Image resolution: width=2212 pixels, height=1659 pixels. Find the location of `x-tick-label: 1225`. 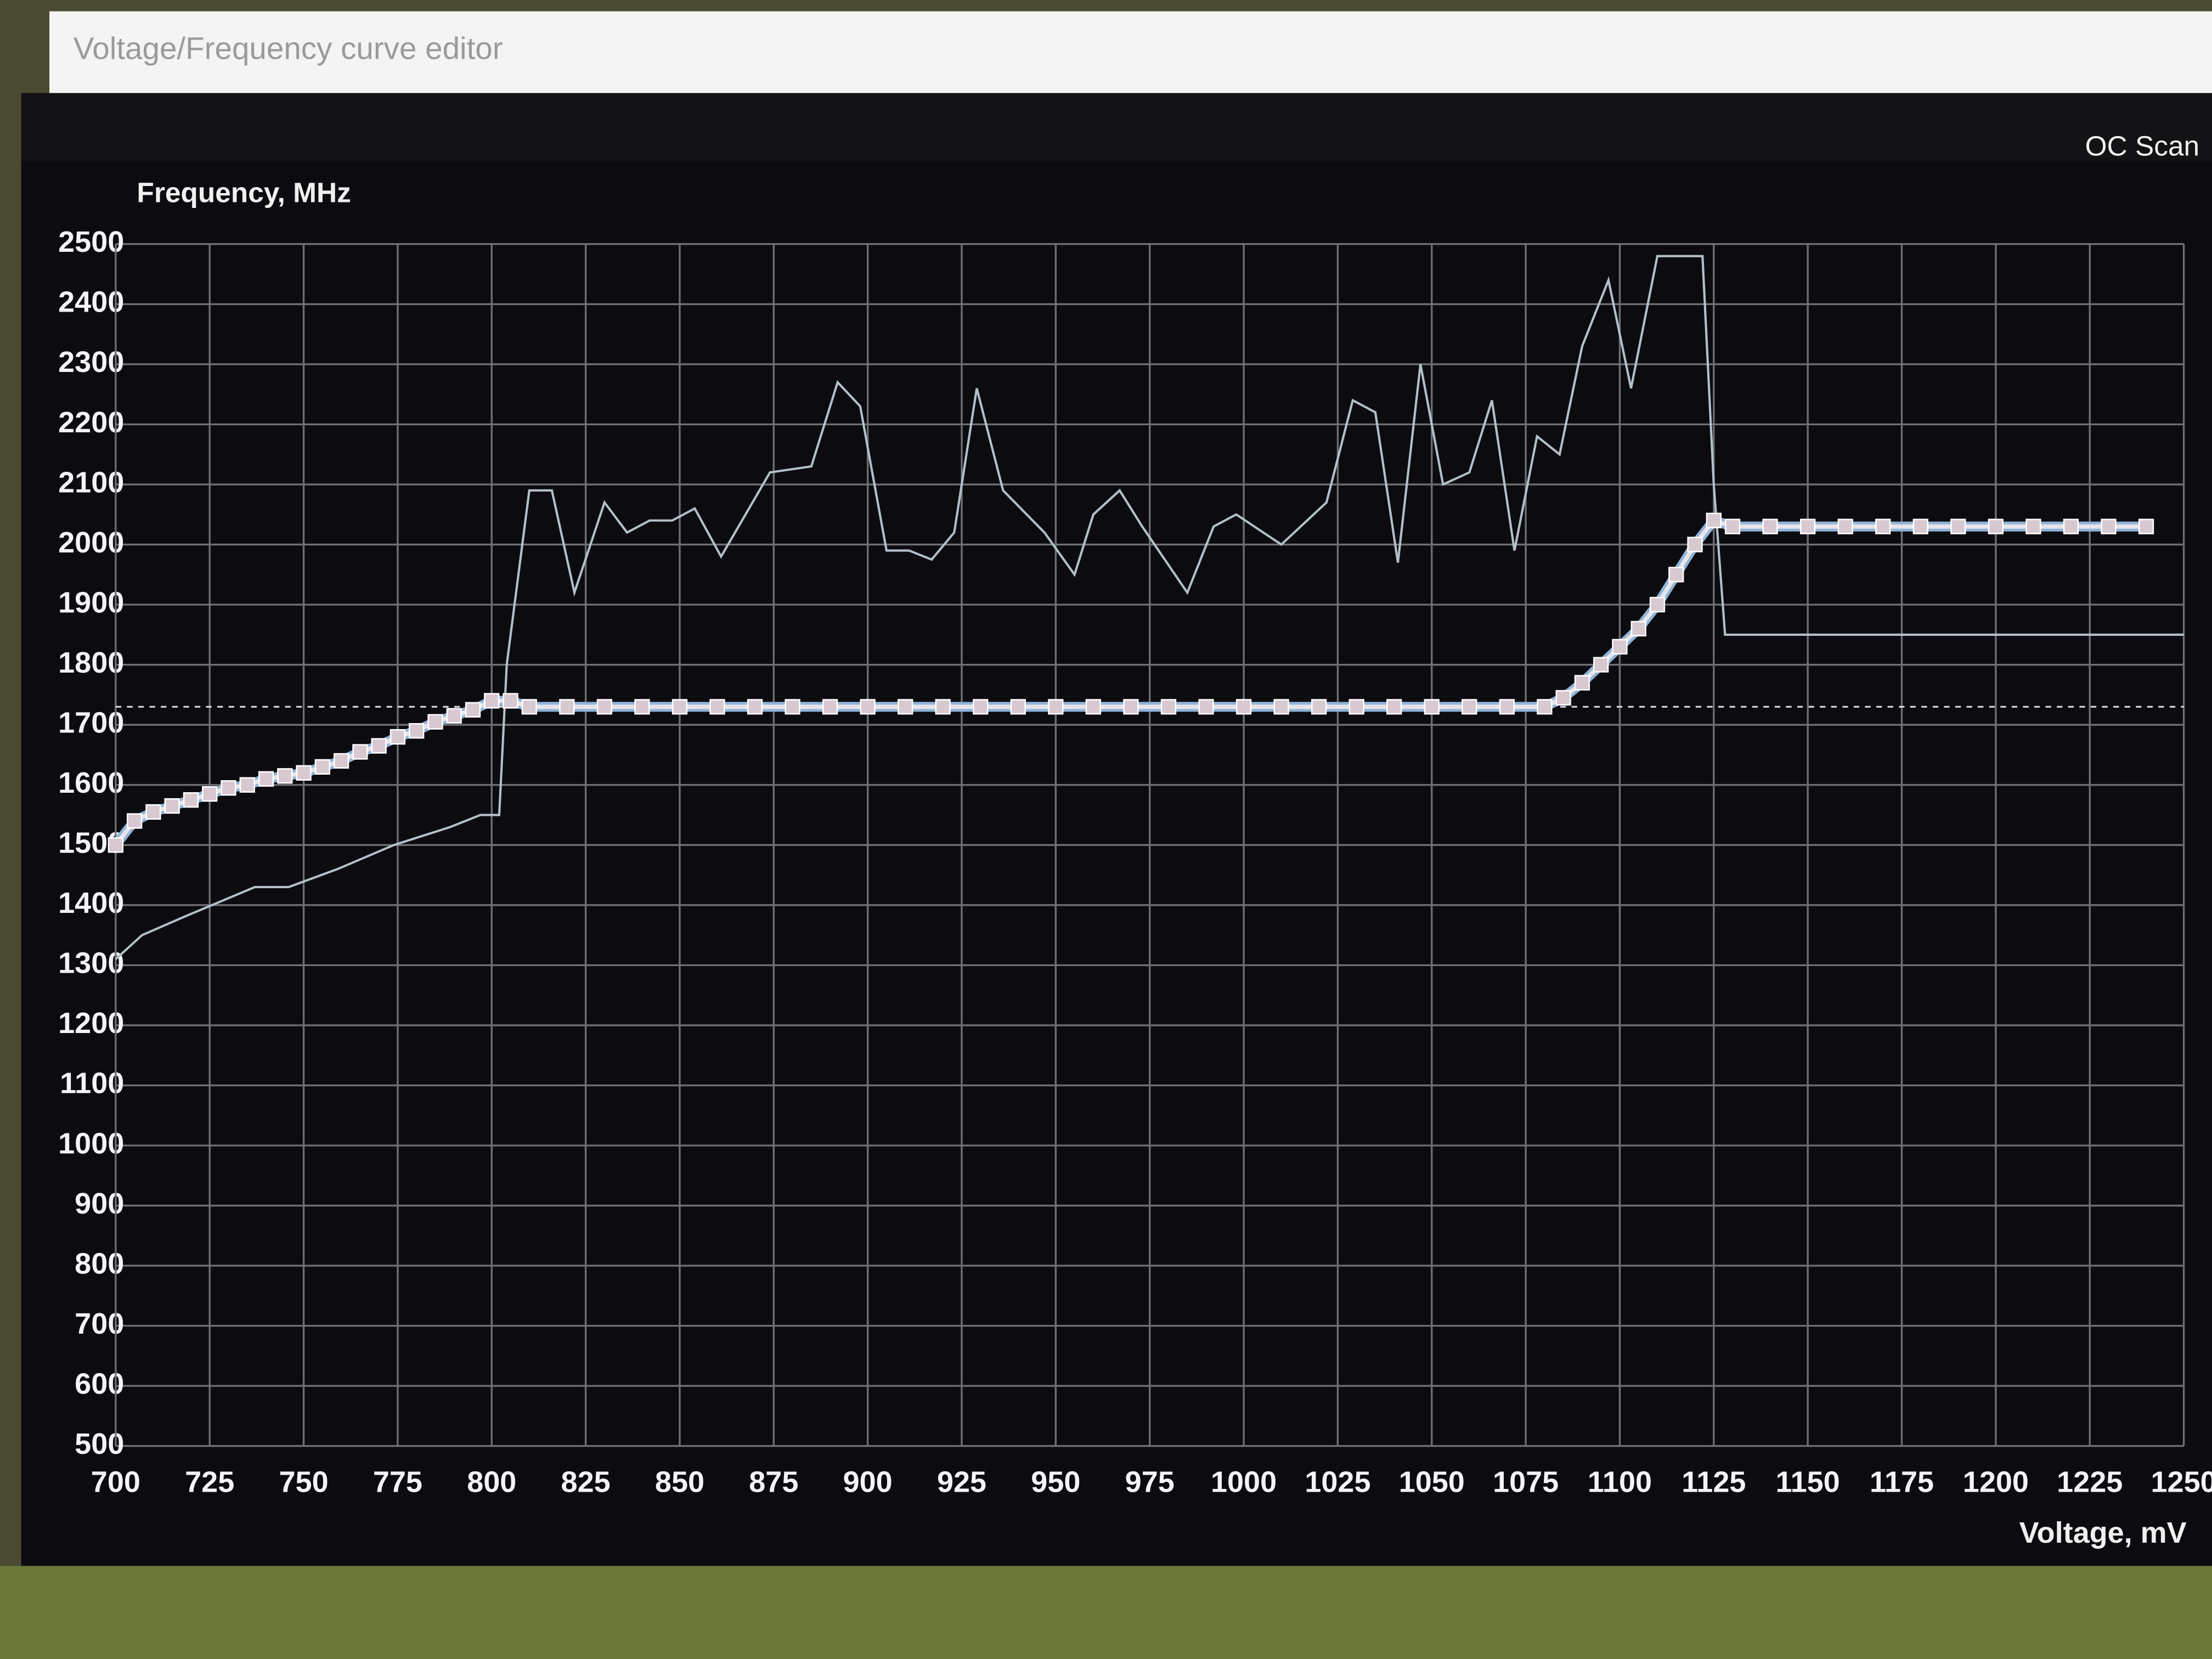

x-tick-label: 1225 is located at coordinates (2090, 1482).